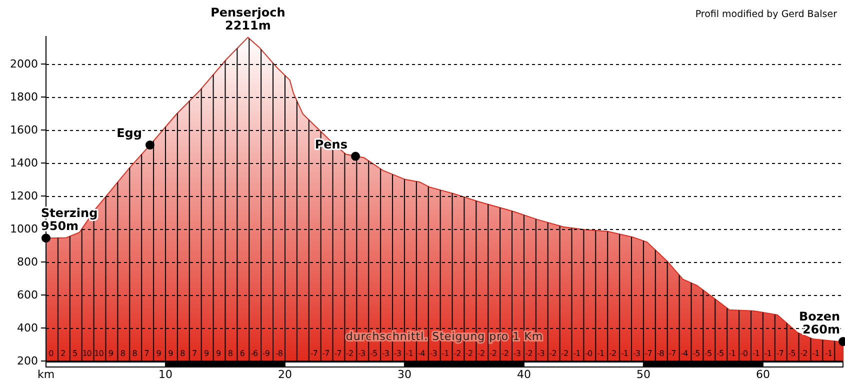  I want to click on y-tick-label: 1600, so click(24, 130).